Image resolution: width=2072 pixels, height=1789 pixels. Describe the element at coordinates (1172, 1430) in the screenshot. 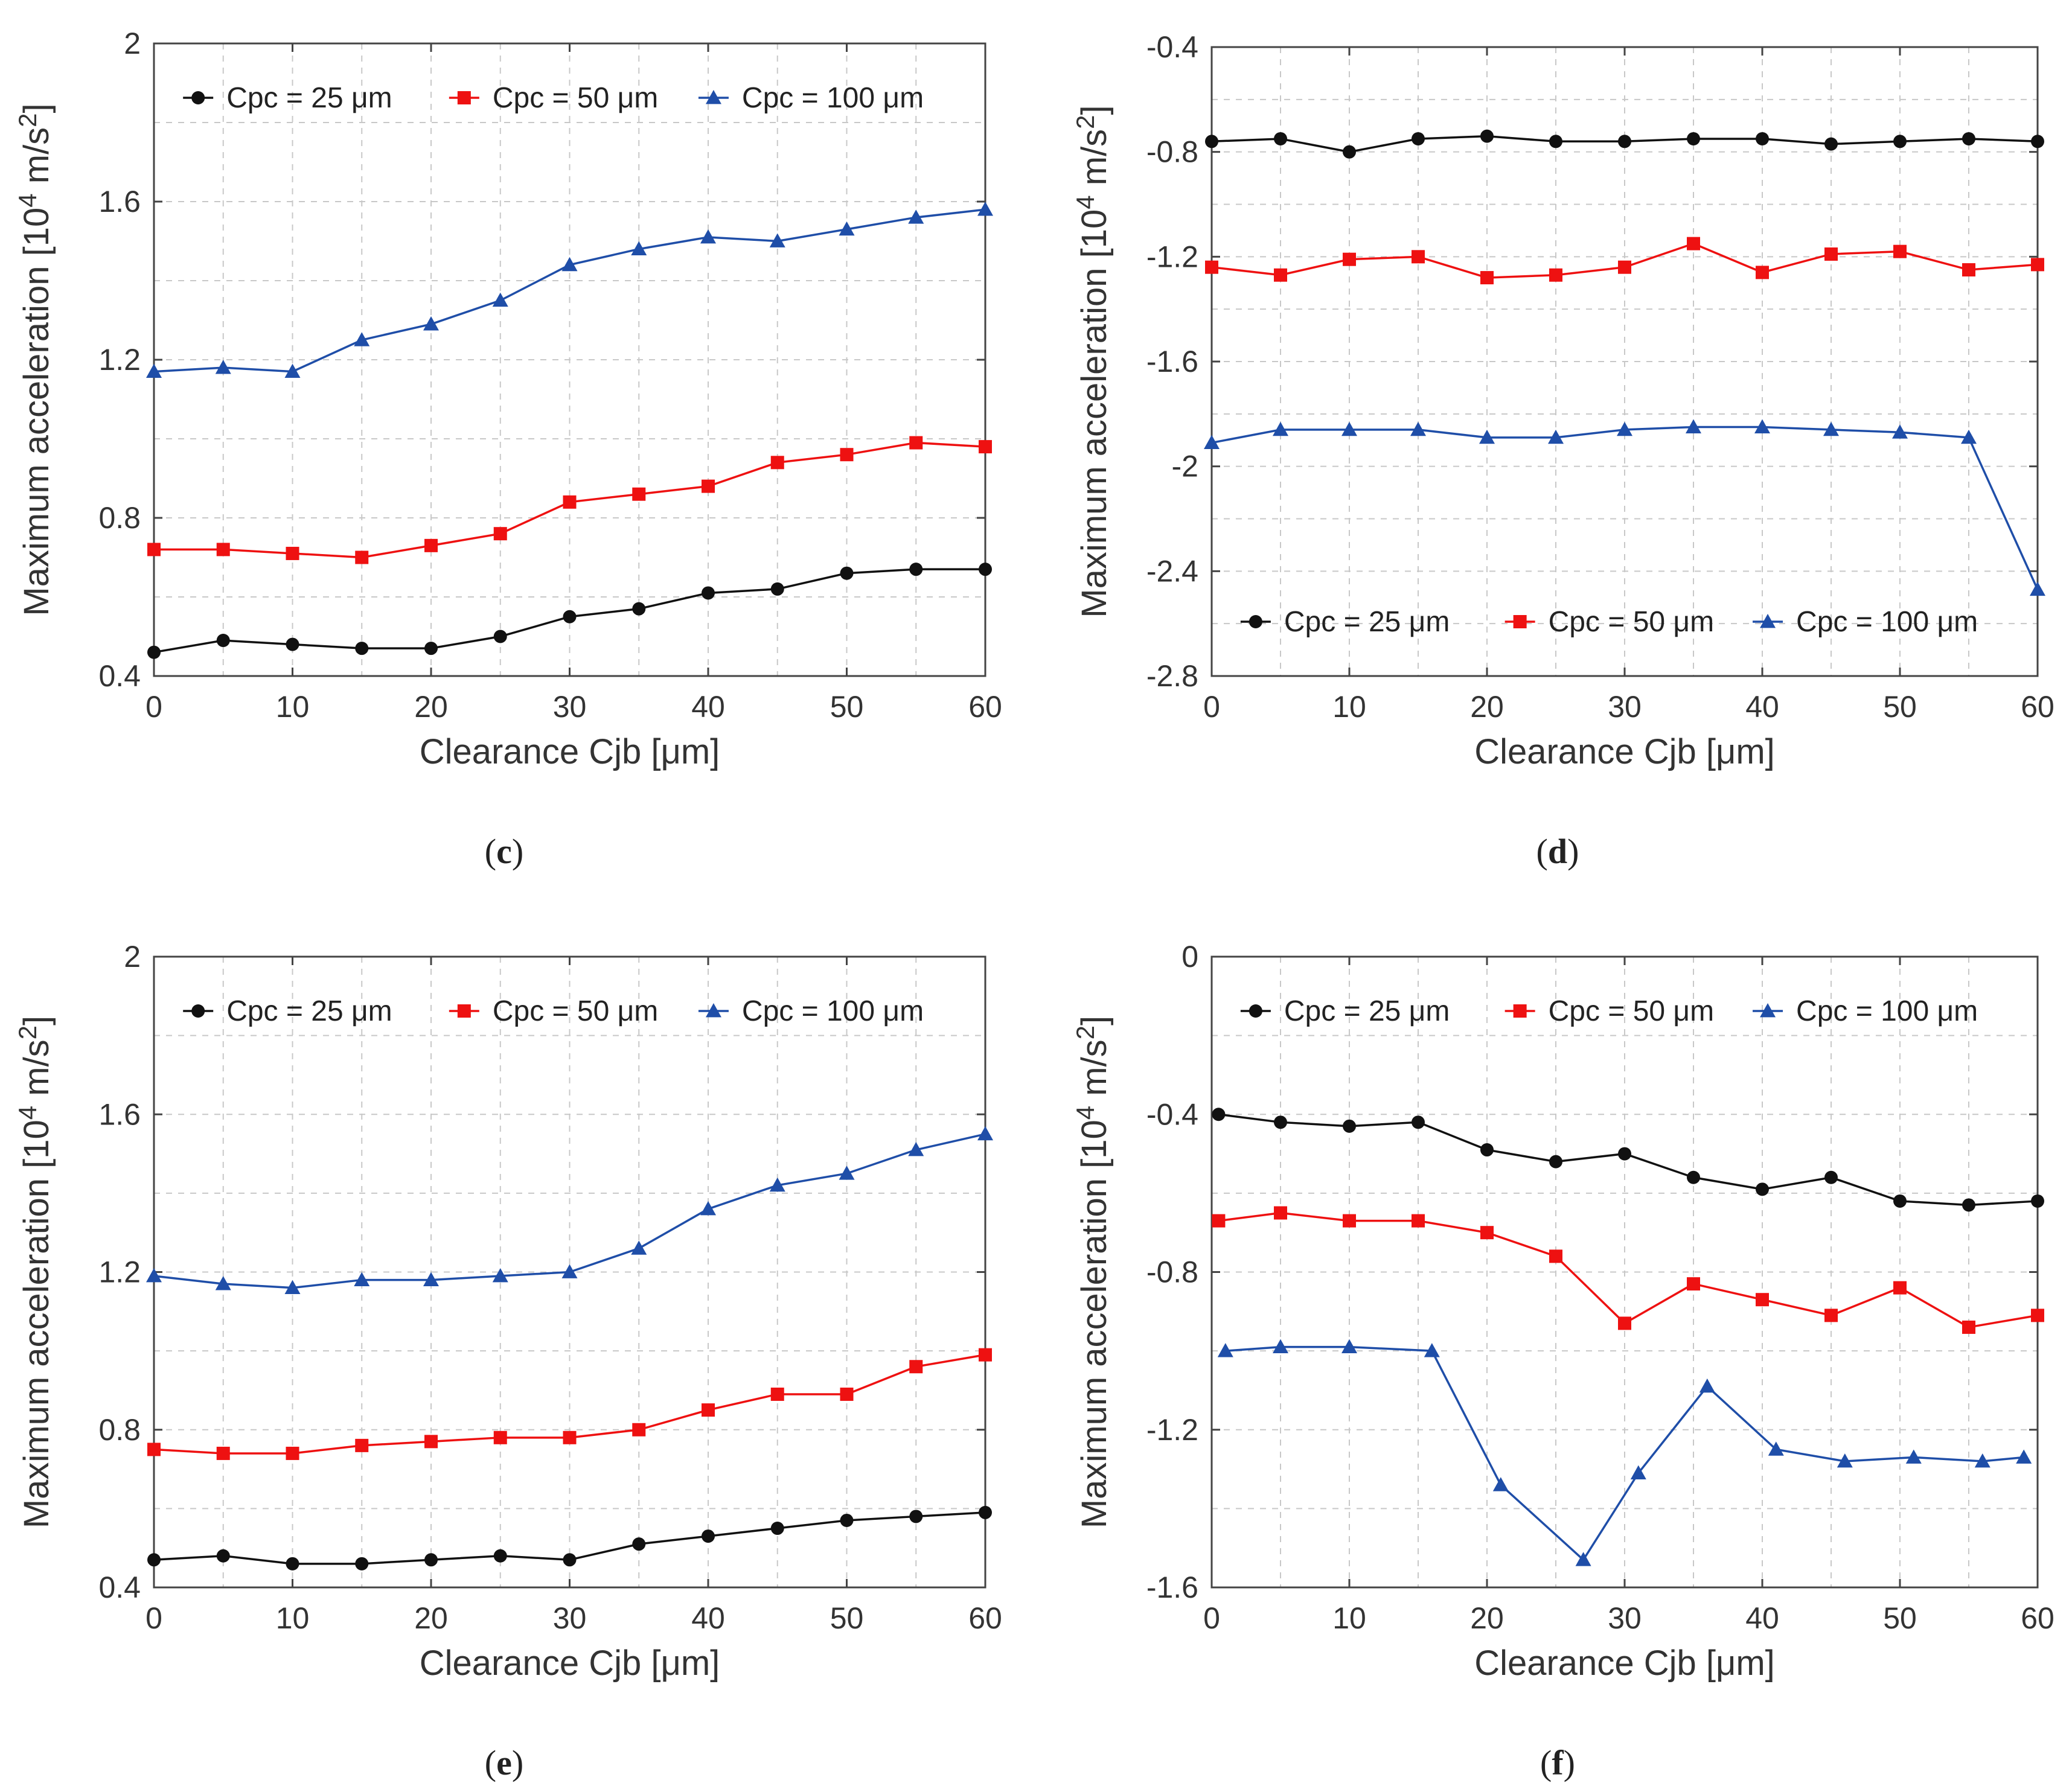

I see `y-tick-label: -1.2` at that location.